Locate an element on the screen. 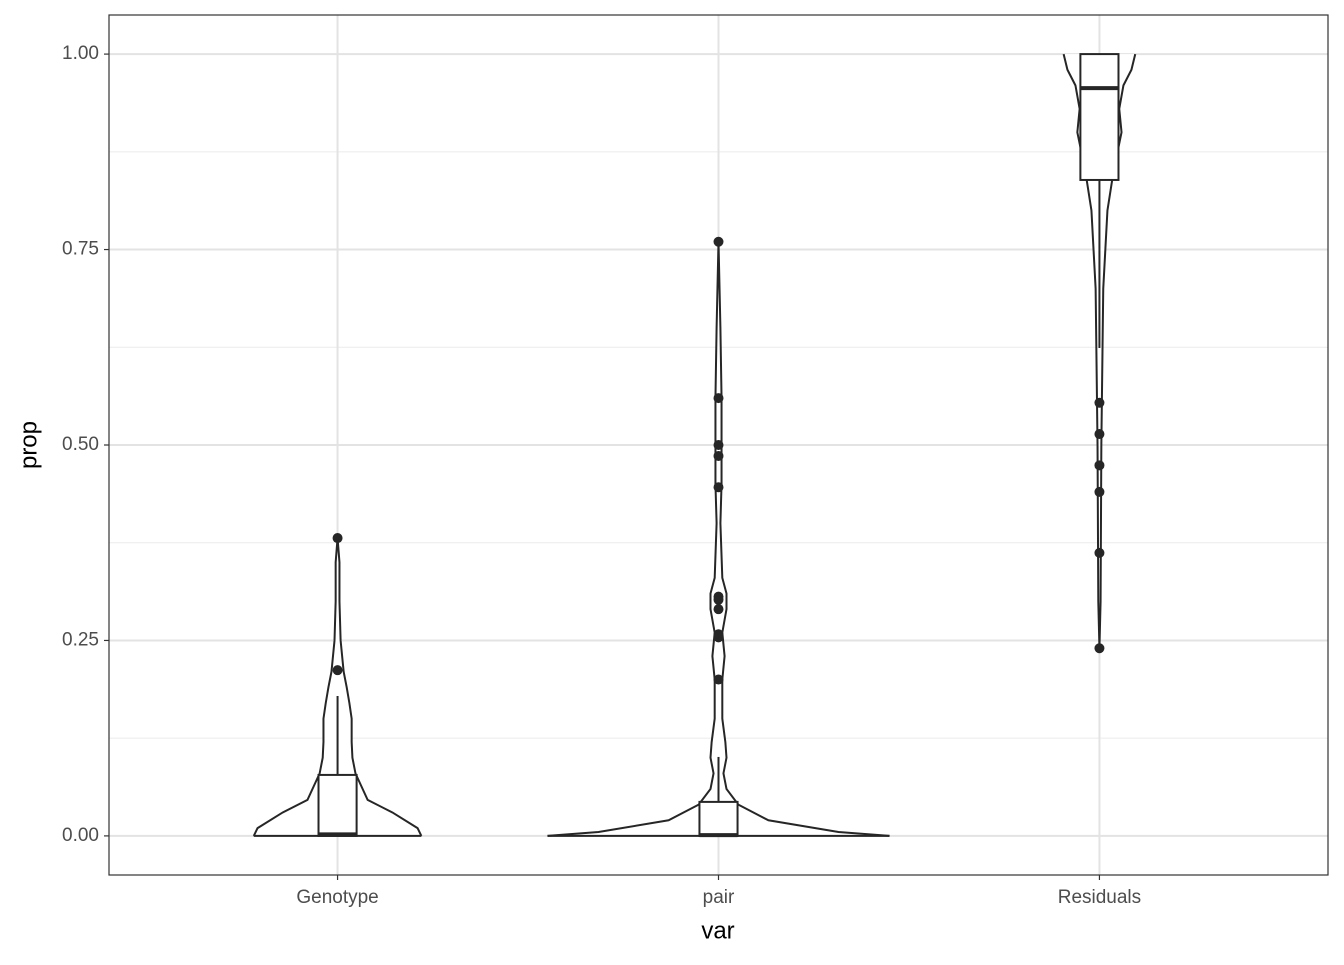  y-tick-label: 0.75 is located at coordinates (80, 249).